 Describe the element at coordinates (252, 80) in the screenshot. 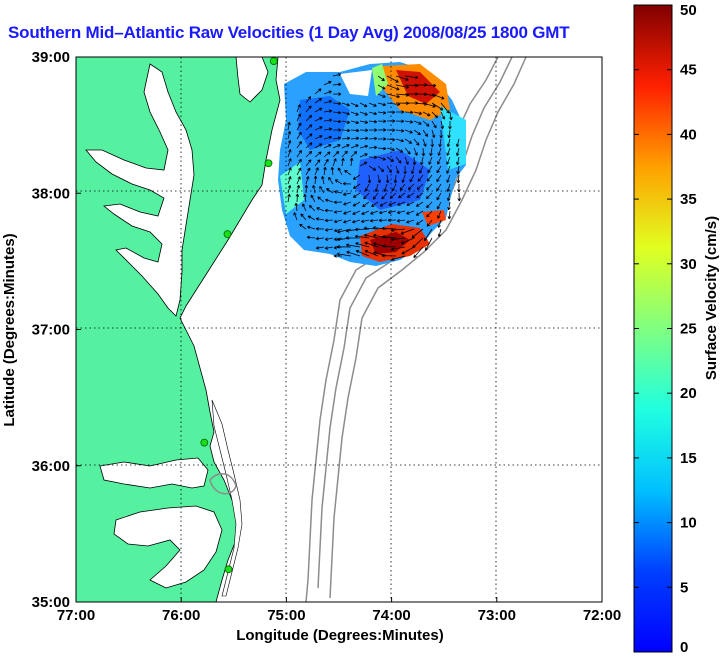

I see `delaware-bay` at that location.